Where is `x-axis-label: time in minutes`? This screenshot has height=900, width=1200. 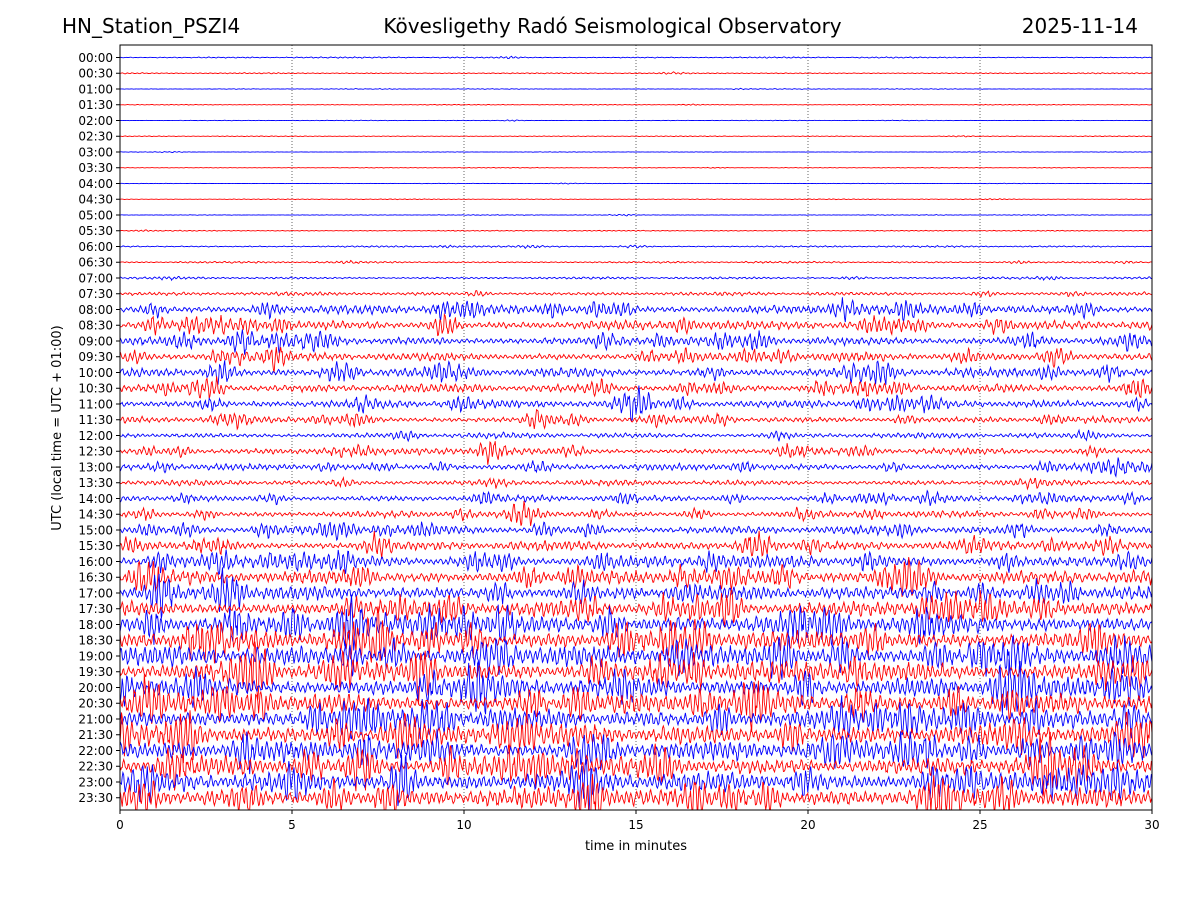
x-axis-label: time in minutes is located at coordinates (636, 846).